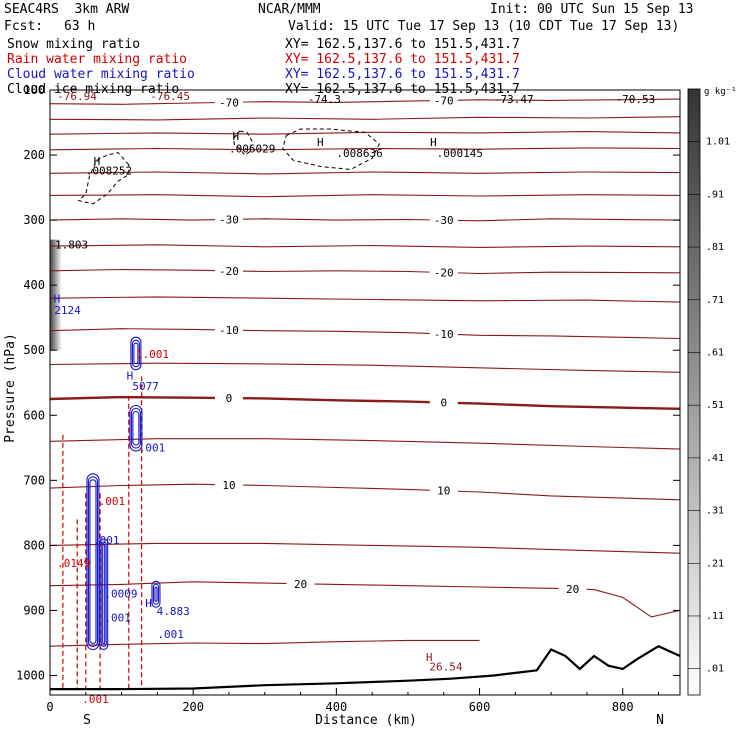  I want to click on colorbar, so click(694, 392).